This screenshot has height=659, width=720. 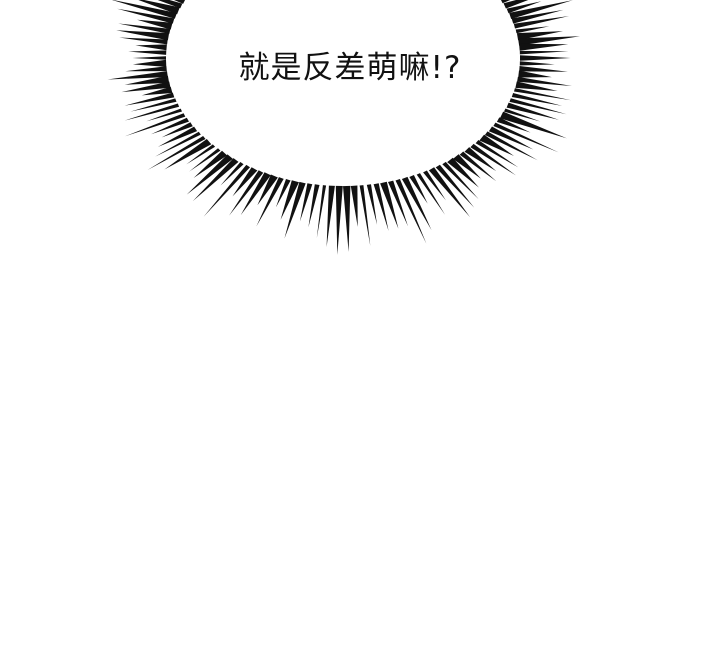 What do you see at coordinates (350, 68) in the screenshot?
I see `speech-bubble-text: 就是反差萌嘛!?` at bounding box center [350, 68].